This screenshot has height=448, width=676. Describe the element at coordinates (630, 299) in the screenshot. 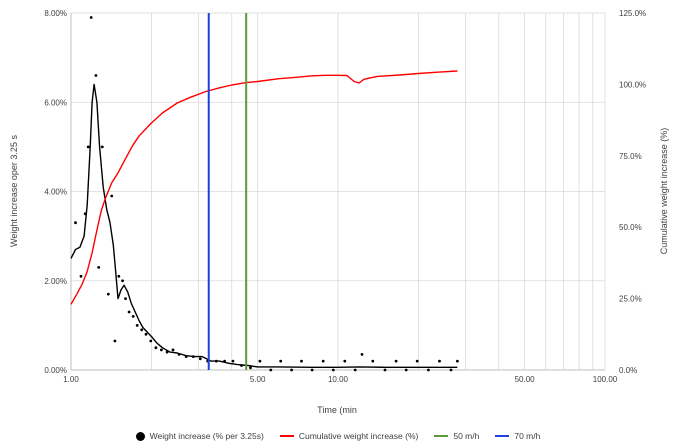

I see `y-right-tick-label: 25.0%` at that location.